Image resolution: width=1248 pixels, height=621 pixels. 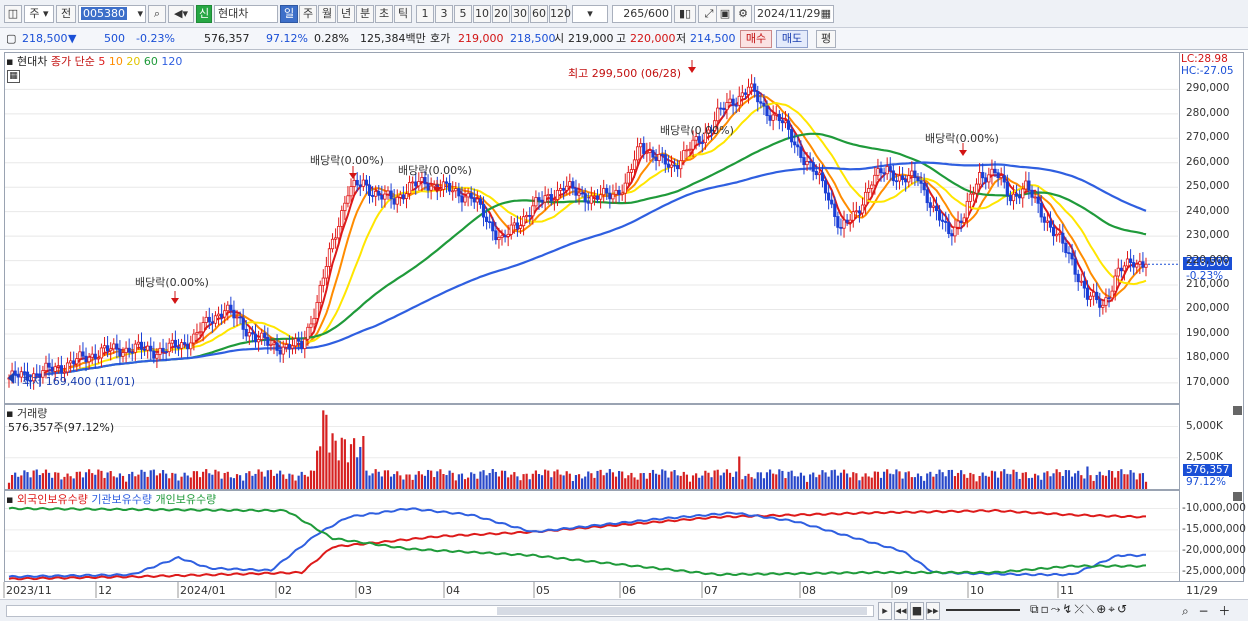 I want to click on legend-ma-10: 10, so click(x=115, y=61).